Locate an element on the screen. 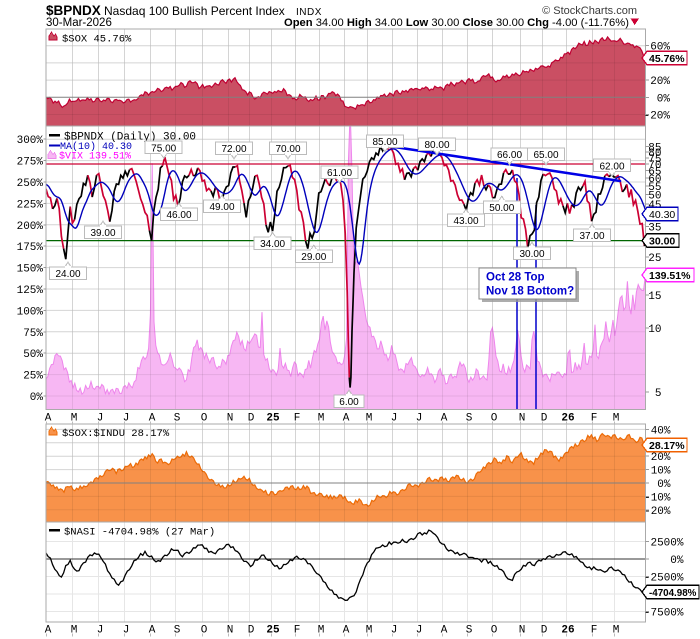 The height and width of the screenshot is (639, 700). svg-text: 75.00 is located at coordinates (163, 148).